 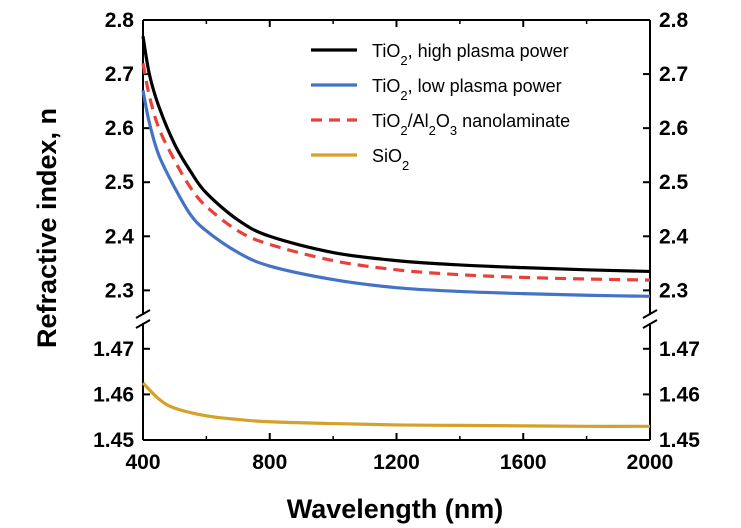 What do you see at coordinates (119, 74) in the screenshot?
I see `y-tick-label-left-upper: 2.7` at bounding box center [119, 74].